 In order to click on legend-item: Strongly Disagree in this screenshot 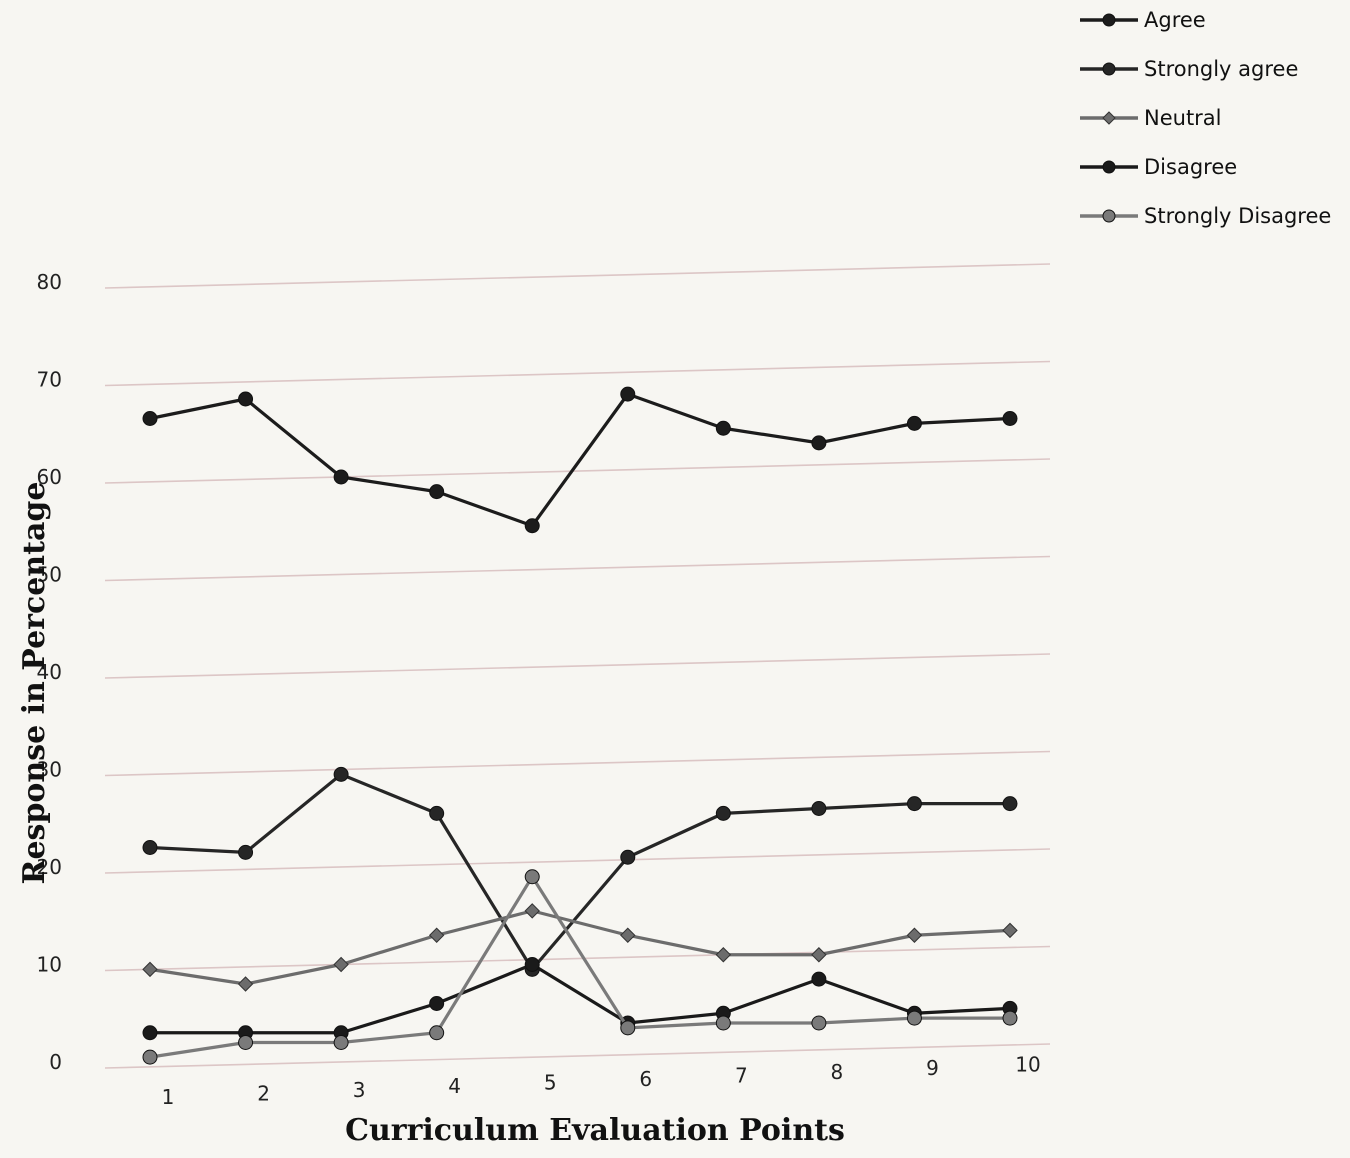, I will do `click(1205, 216)`.